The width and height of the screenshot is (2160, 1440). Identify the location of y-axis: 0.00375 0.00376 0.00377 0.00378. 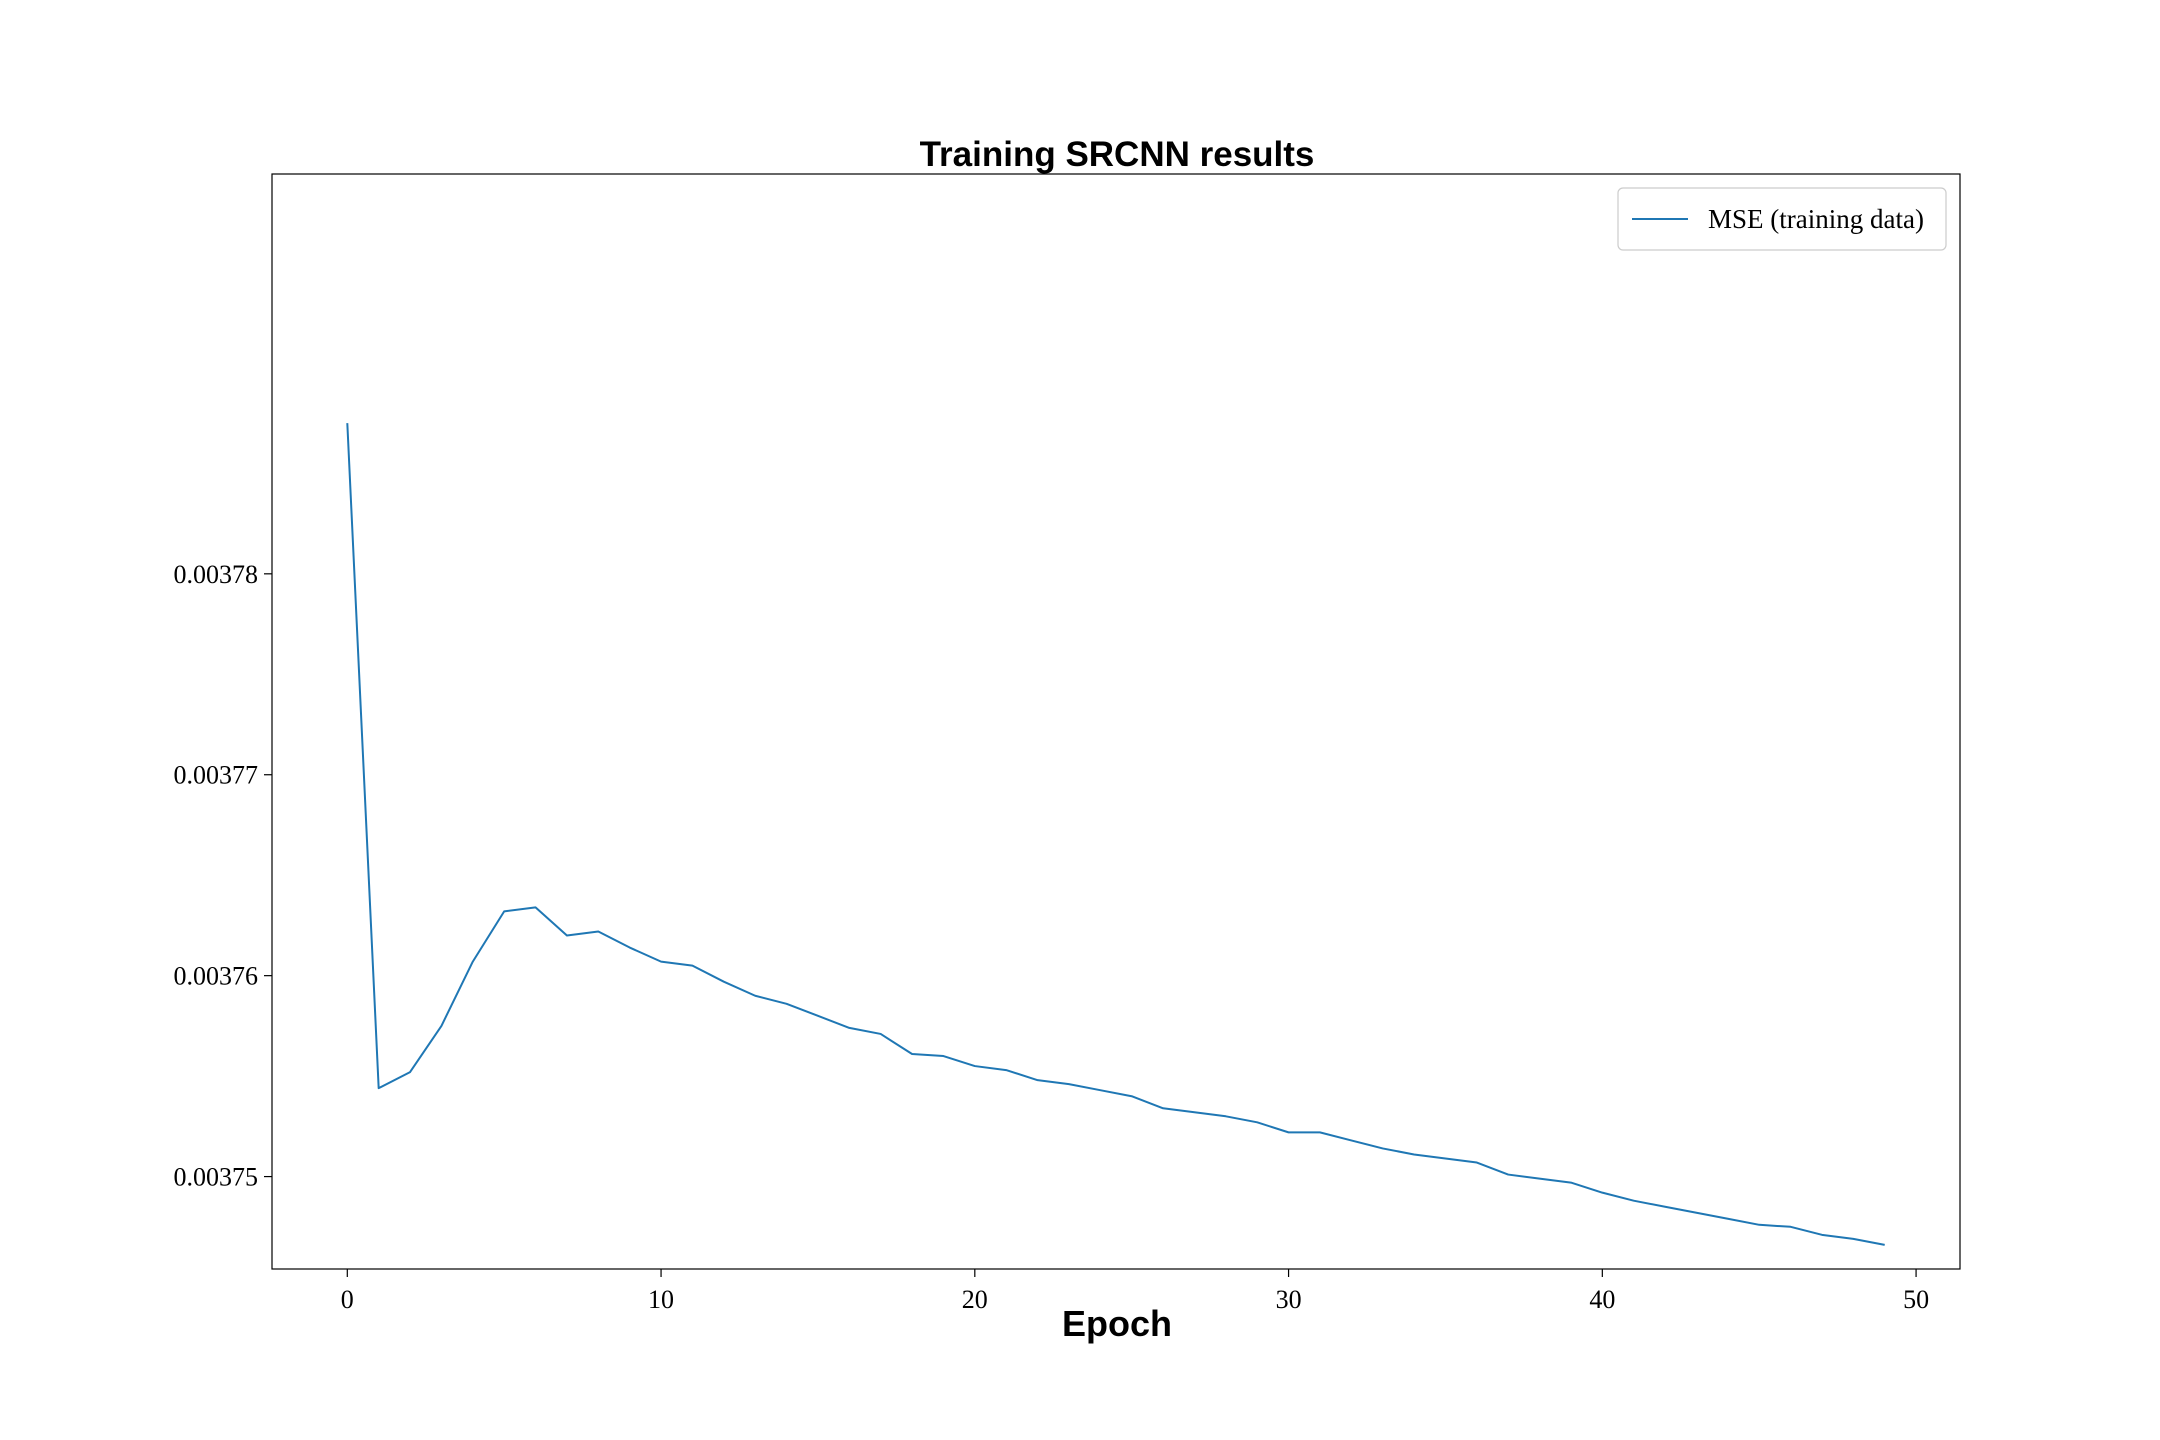
(223, 876).